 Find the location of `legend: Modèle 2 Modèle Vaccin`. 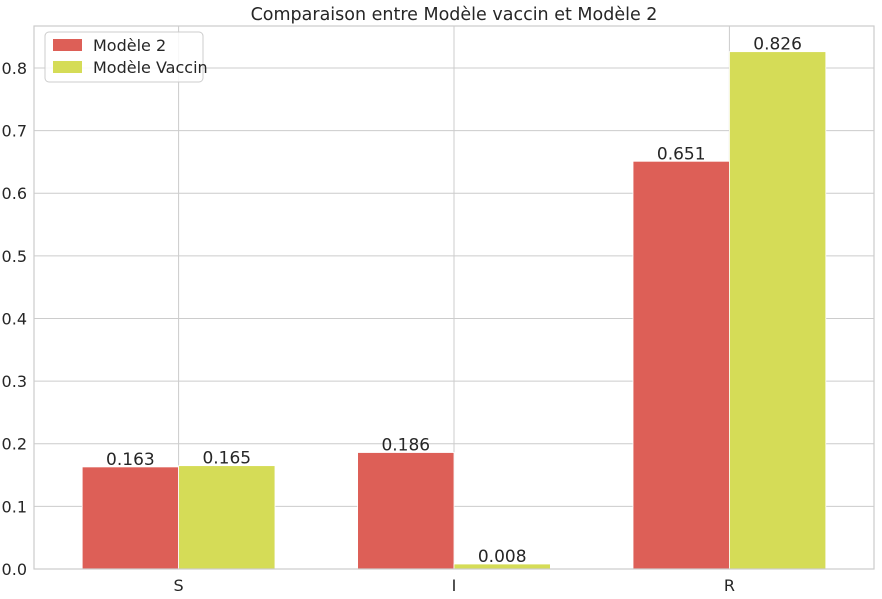

legend: Modèle 2 Modèle Vaccin is located at coordinates (126, 57).